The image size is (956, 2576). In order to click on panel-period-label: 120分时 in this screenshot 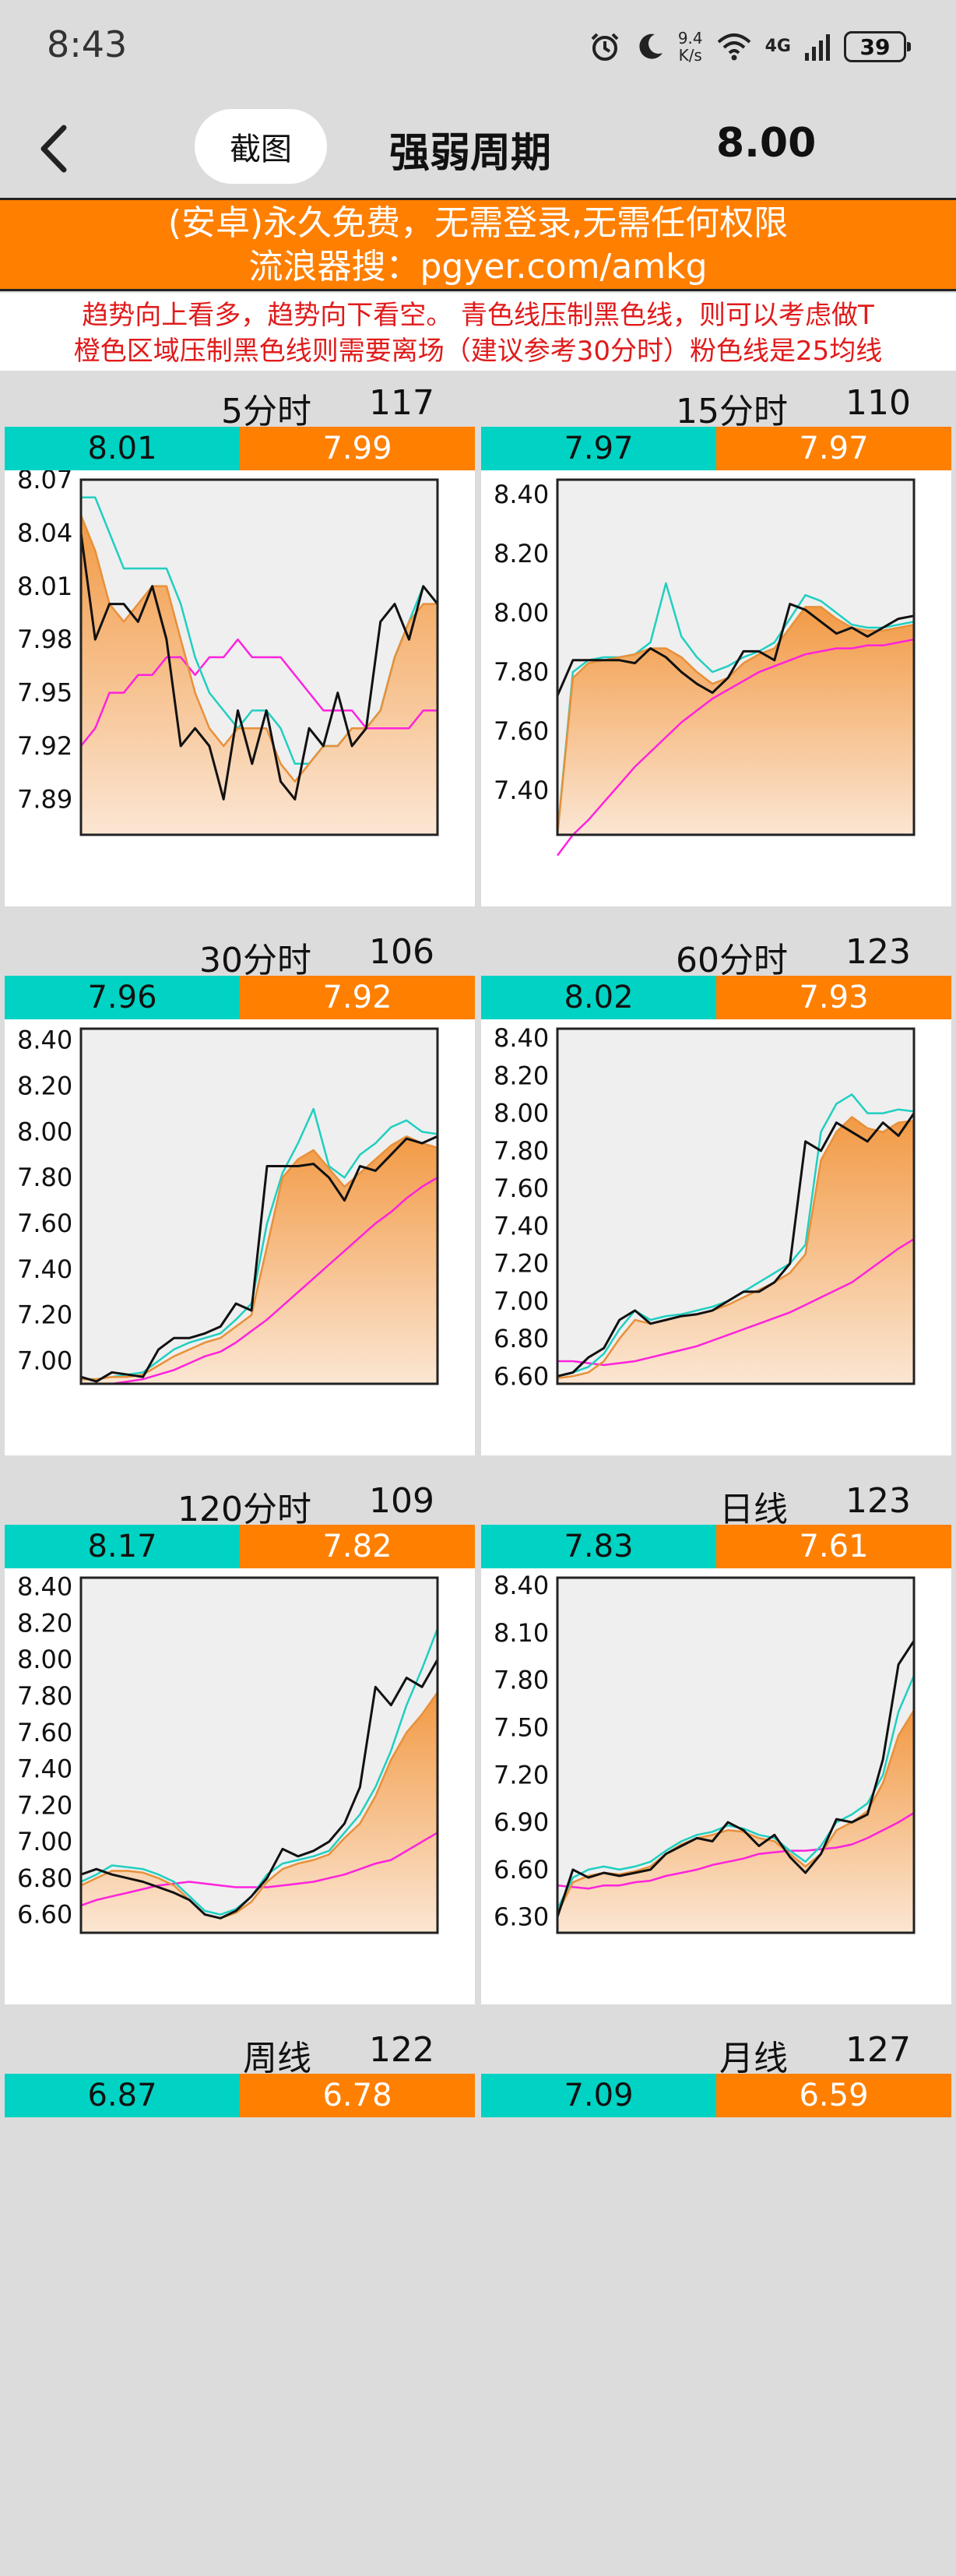, I will do `click(244, 1509)`.